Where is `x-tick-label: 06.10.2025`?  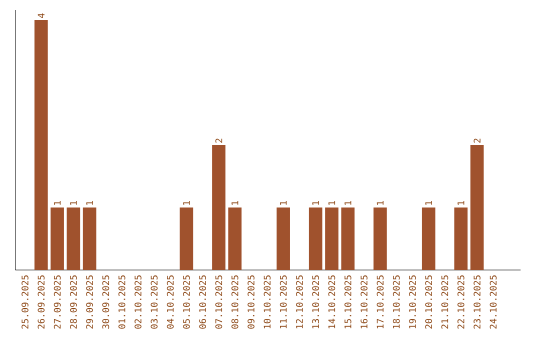
x-tick-label: 06.10.2025 is located at coordinates (202, 302).